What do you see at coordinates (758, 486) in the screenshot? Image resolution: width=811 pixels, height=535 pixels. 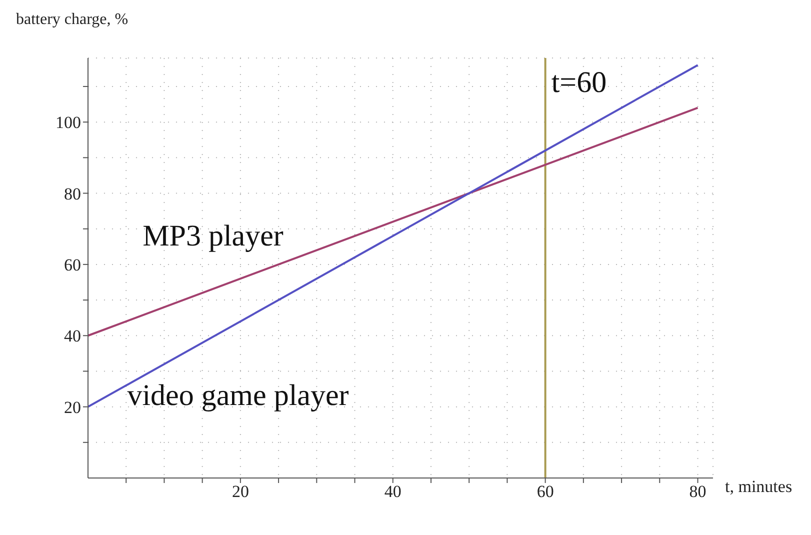 I see `x-axis-title: t, minutes` at bounding box center [758, 486].